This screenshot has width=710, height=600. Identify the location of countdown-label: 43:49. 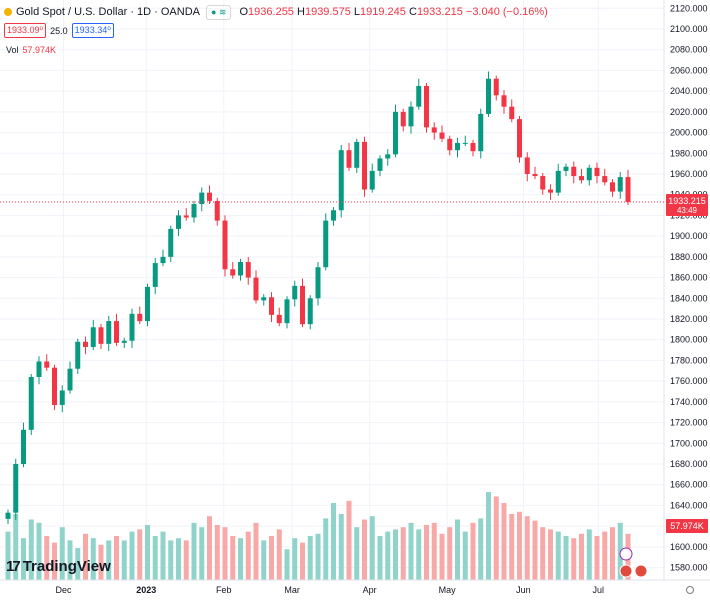
(687, 210).